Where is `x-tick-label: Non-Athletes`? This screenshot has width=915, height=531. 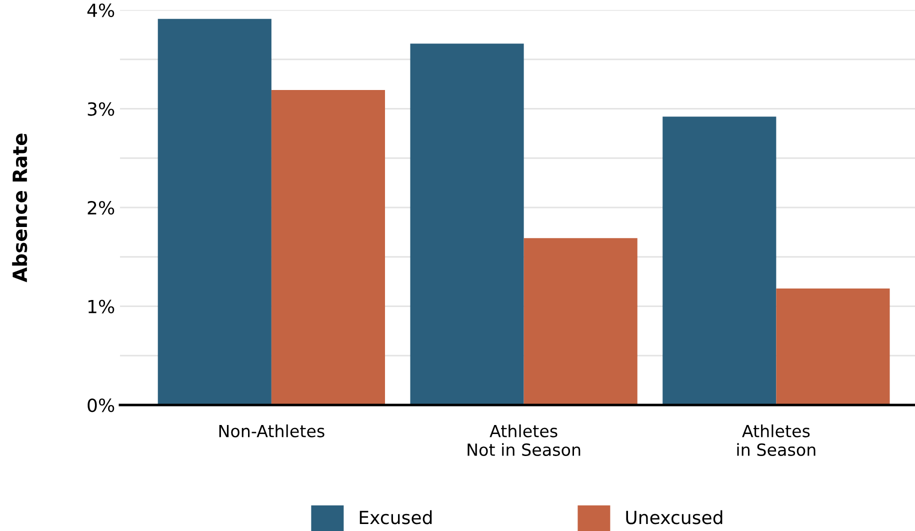 x-tick-label: Non-Athletes is located at coordinates (271, 431).